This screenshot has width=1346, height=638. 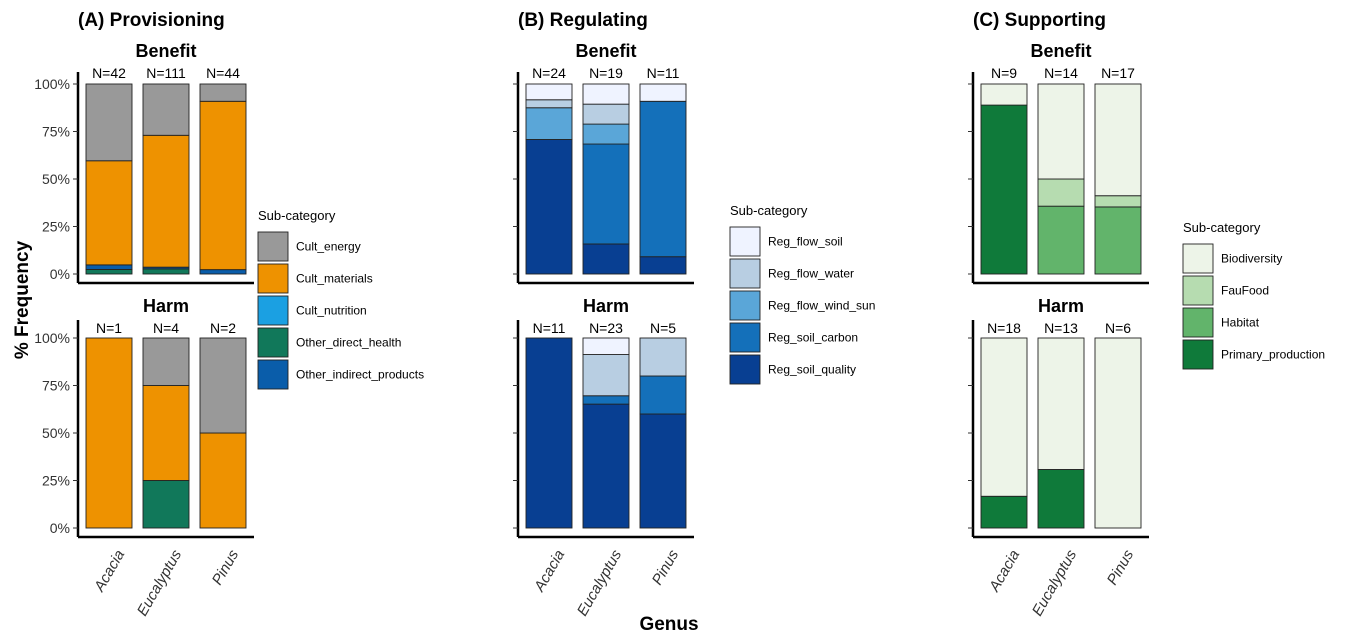 What do you see at coordinates (1273, 355) in the screenshot?
I see `legend-item-label: Primary_production` at bounding box center [1273, 355].